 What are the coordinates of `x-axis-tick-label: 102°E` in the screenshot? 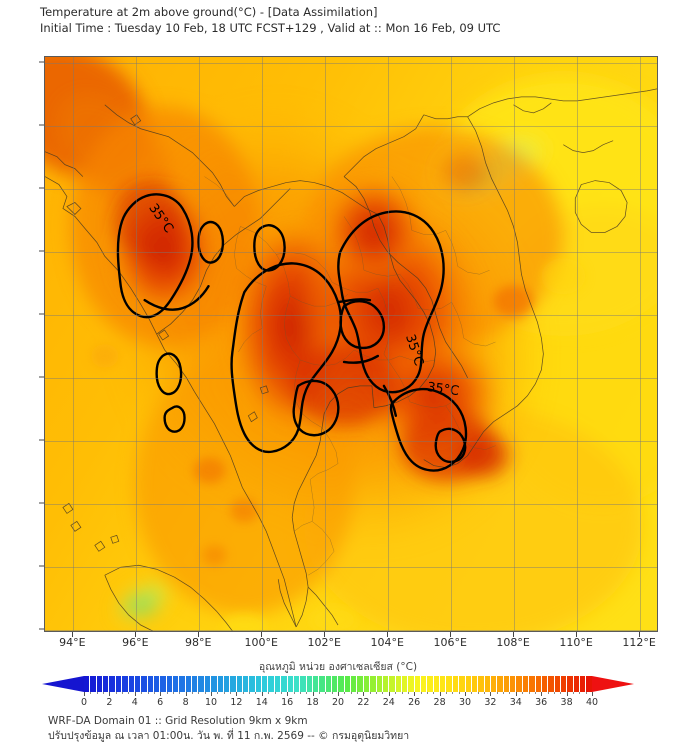 It's located at (324, 642).